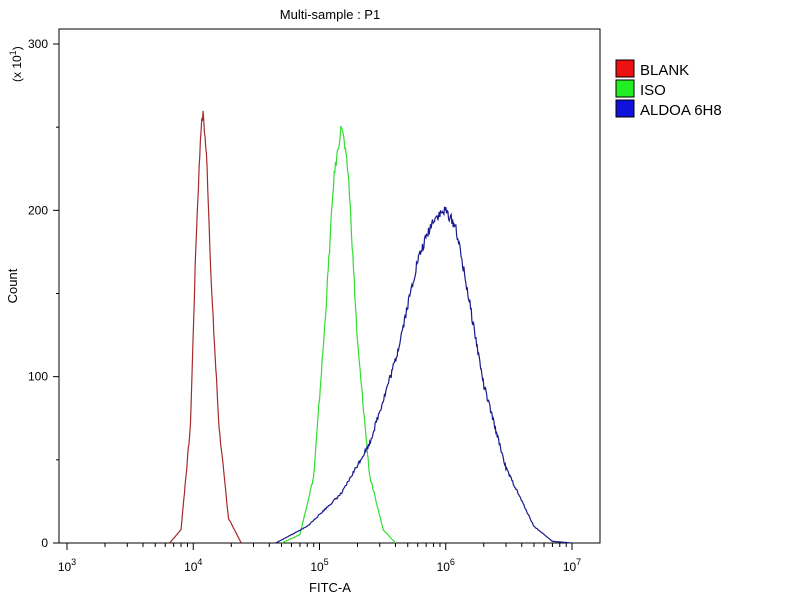 The height and width of the screenshot is (600, 800). What do you see at coordinates (664, 70) in the screenshot?
I see `legend-label: BLANK` at bounding box center [664, 70].